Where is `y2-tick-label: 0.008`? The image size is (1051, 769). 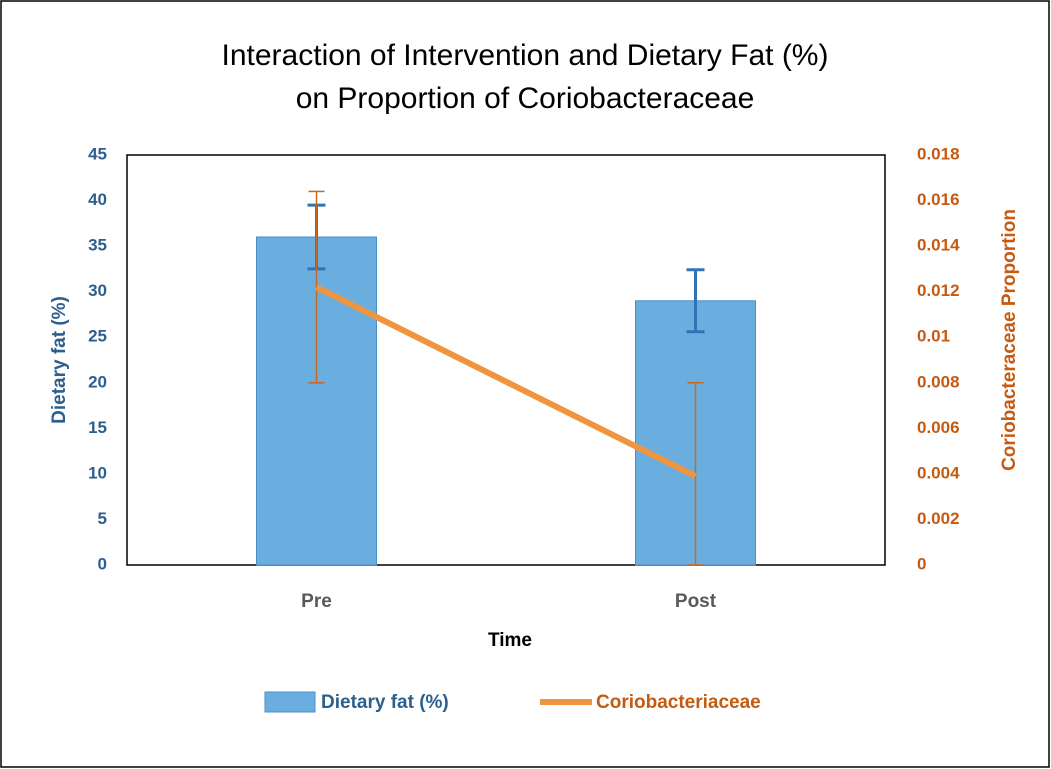
y2-tick-label: 0.008 is located at coordinates (938, 381).